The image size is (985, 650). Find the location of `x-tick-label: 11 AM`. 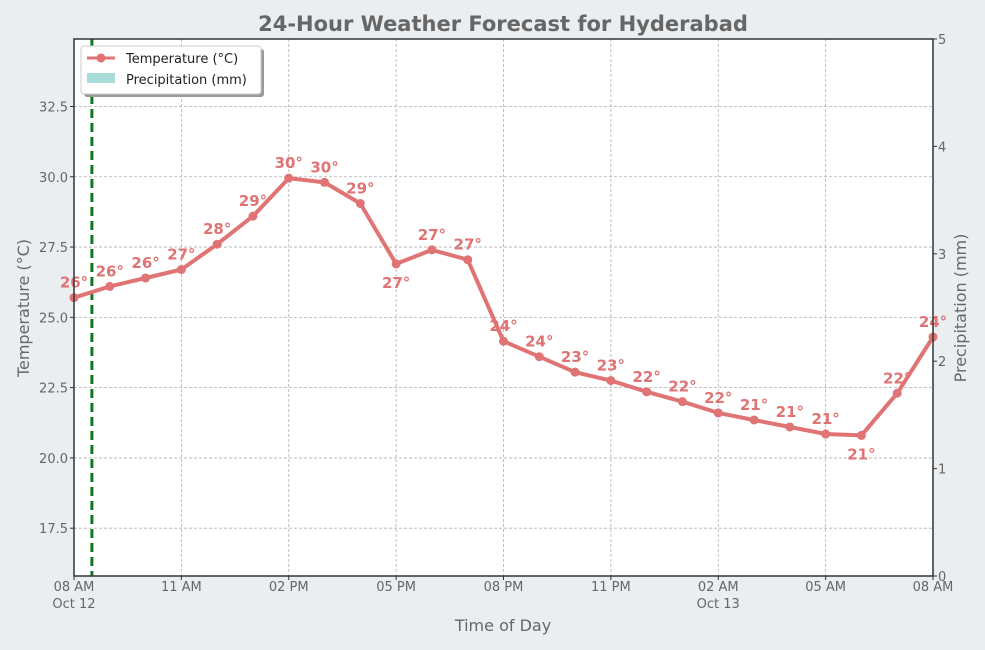

x-tick-label: 11 AM is located at coordinates (181, 587).